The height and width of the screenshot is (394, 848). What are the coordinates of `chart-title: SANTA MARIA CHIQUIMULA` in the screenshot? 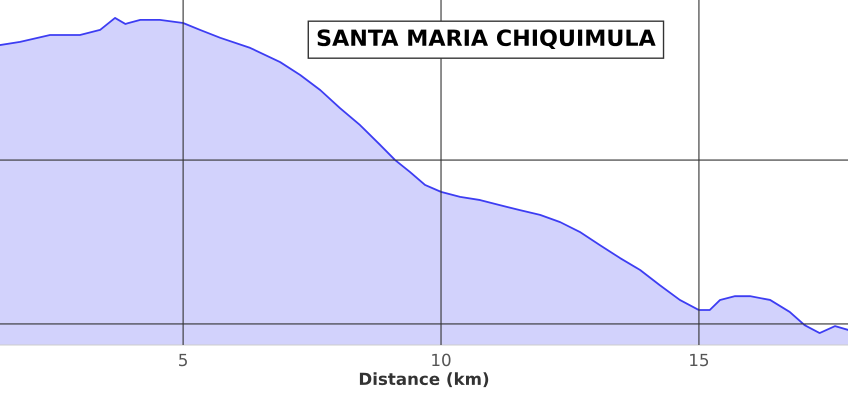 It's located at (487, 39).